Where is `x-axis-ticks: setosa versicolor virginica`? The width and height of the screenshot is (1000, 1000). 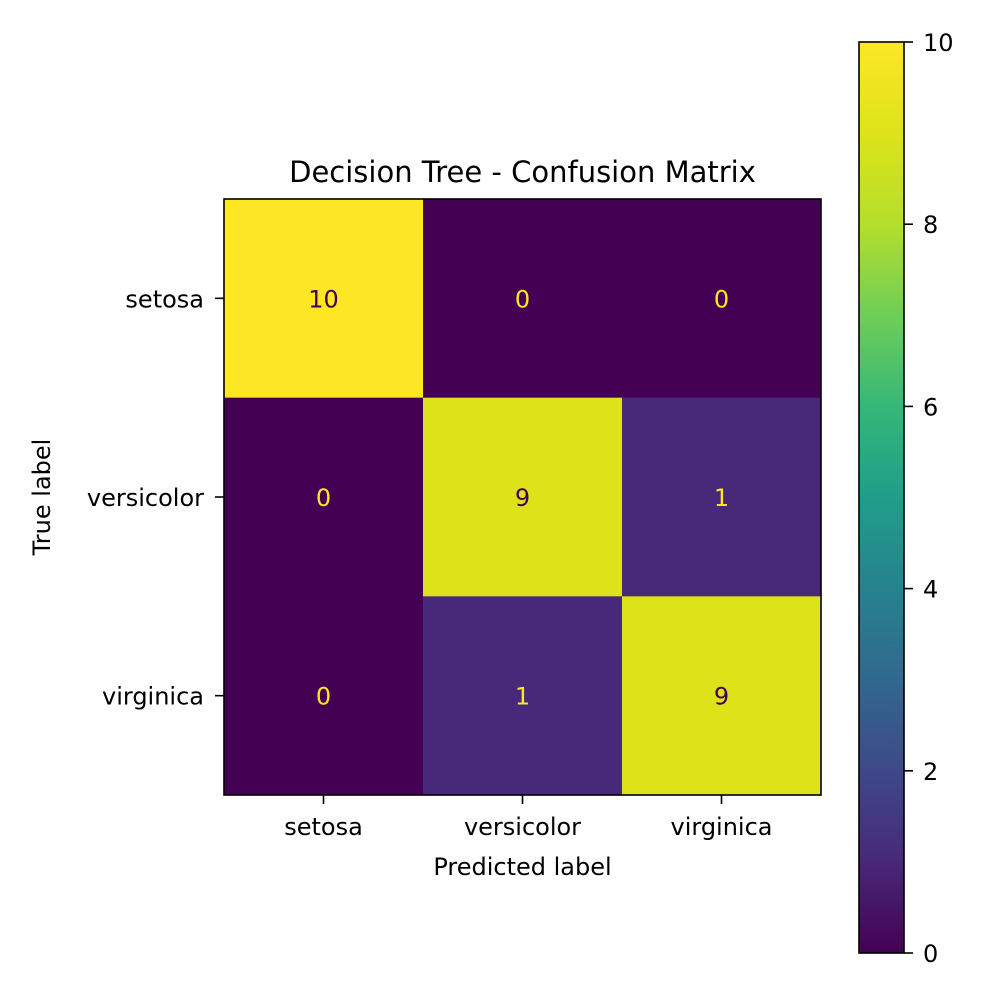
x-axis-ticks: setosa versicolor virginica is located at coordinates (528, 818).